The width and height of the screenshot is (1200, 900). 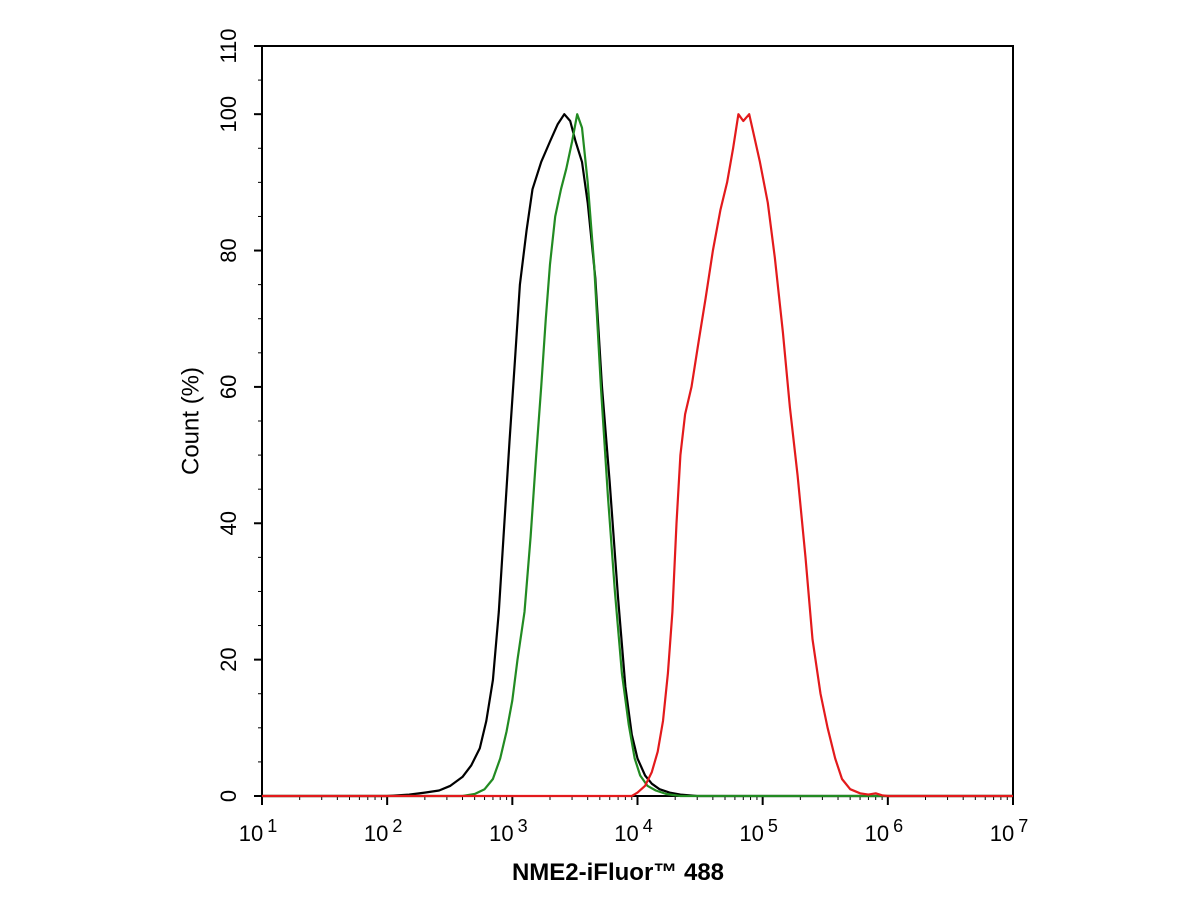 I want to click on x-tick-label: 10 4, so click(x=633, y=831).